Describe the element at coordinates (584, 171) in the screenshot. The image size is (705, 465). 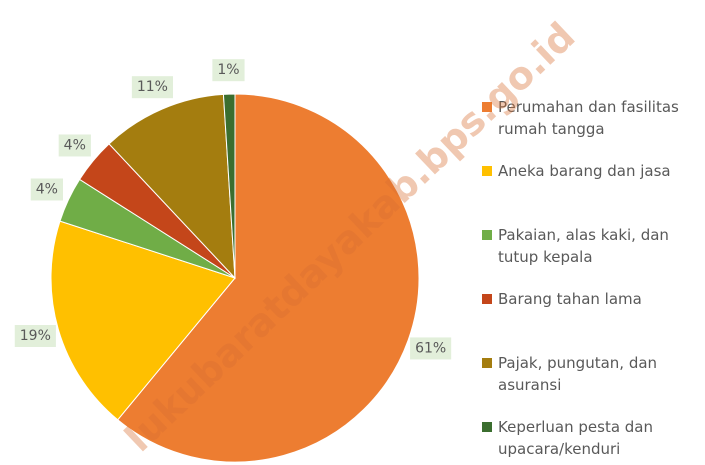
I see `legend-label: Aneka barang dan jasa` at that location.